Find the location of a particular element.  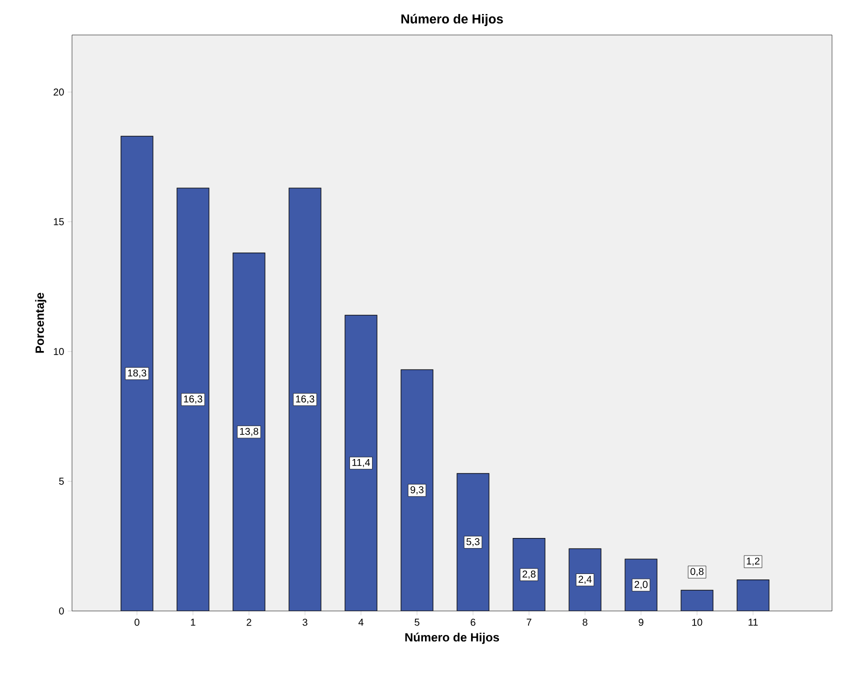

x-tick-label: 6 is located at coordinates (473, 622).